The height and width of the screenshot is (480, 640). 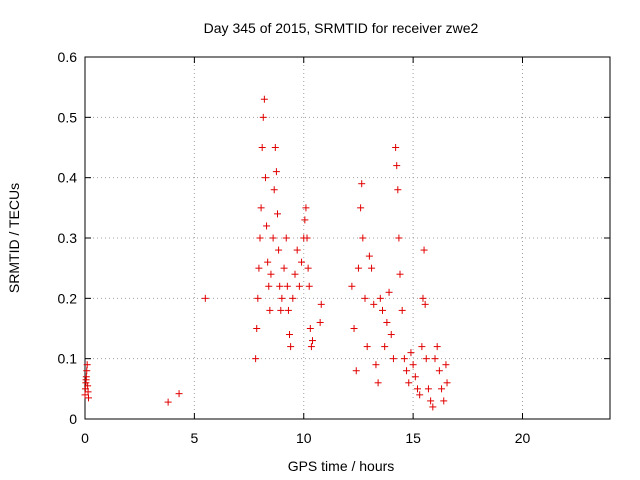 I want to click on y-tick-label: 0.2, so click(x=68, y=298).